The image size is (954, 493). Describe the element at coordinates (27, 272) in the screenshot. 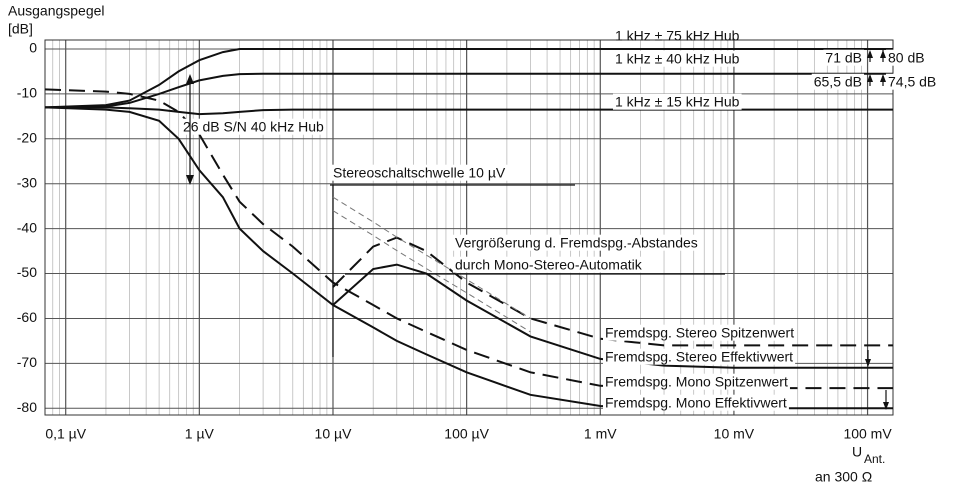

I see `y-tick-label: -50` at that location.